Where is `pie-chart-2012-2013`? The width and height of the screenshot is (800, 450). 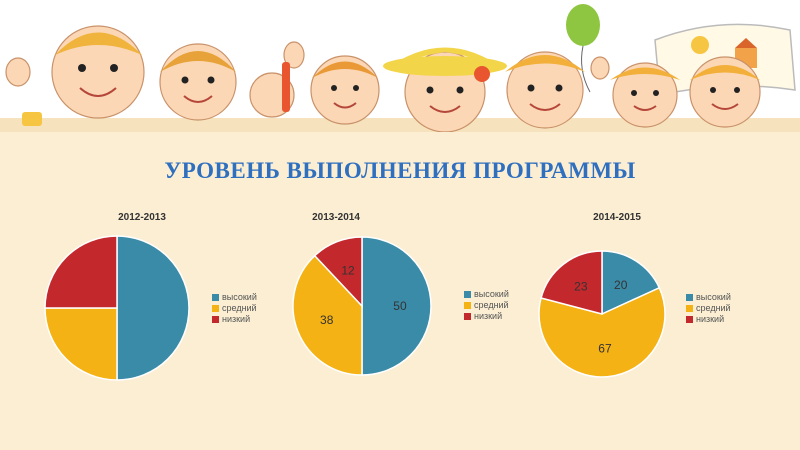 pie-chart-2012-2013 is located at coordinates (117, 308).